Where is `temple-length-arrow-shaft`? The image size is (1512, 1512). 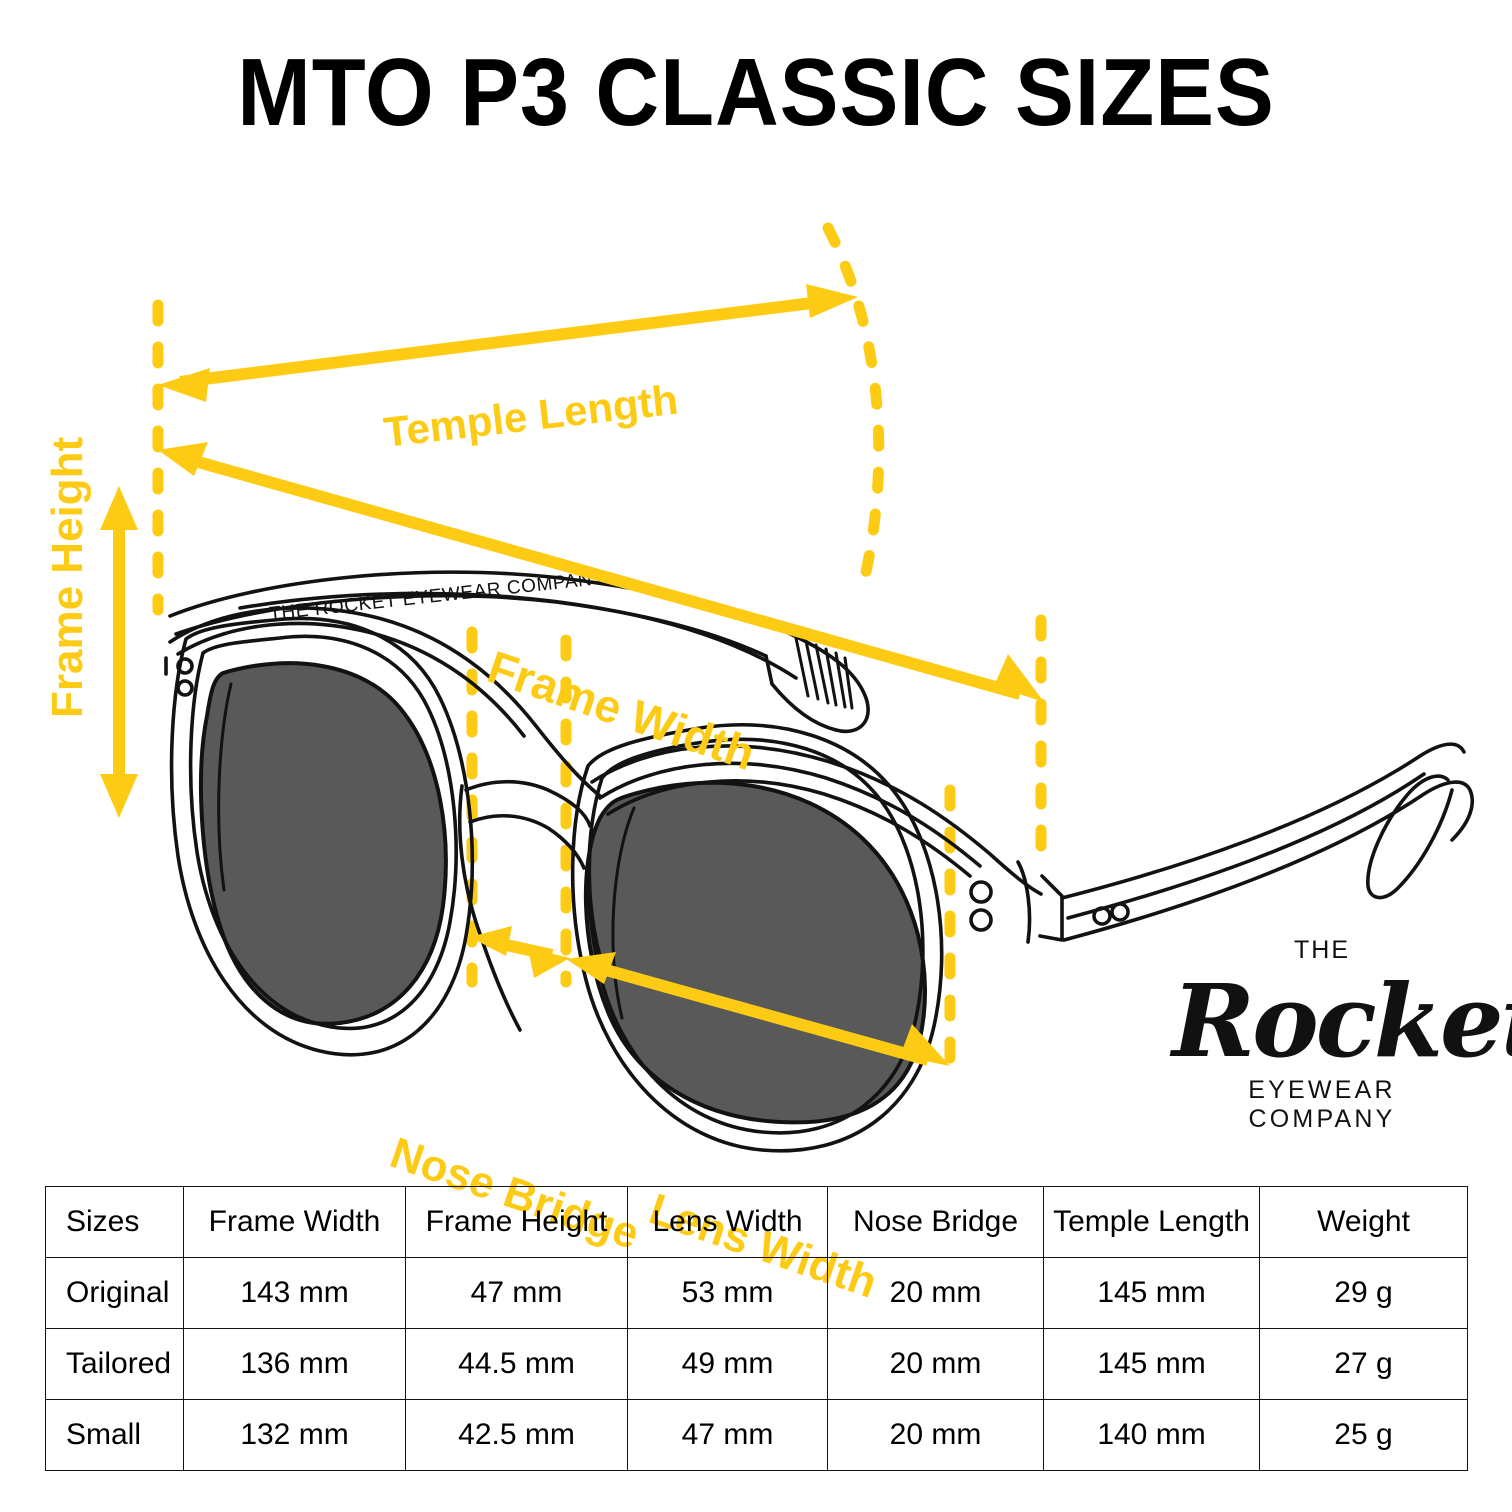
temple-length-arrow-shaft is located at coordinates (508, 341).